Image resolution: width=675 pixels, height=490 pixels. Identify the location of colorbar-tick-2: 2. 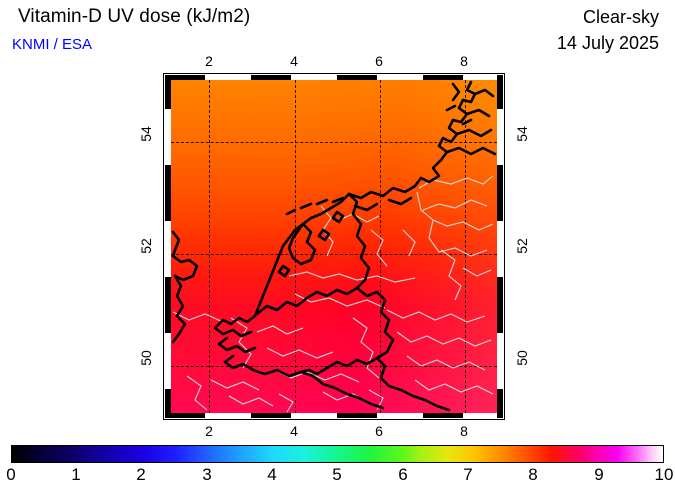
(141, 474).